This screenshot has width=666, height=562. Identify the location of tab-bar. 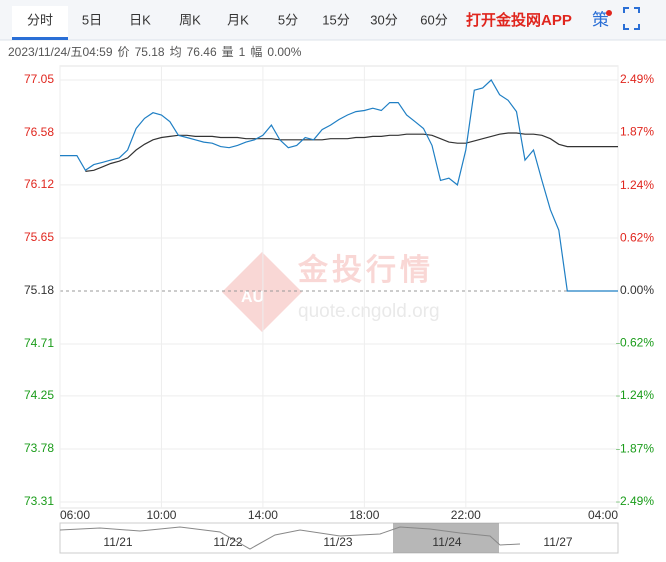
(333, 20).